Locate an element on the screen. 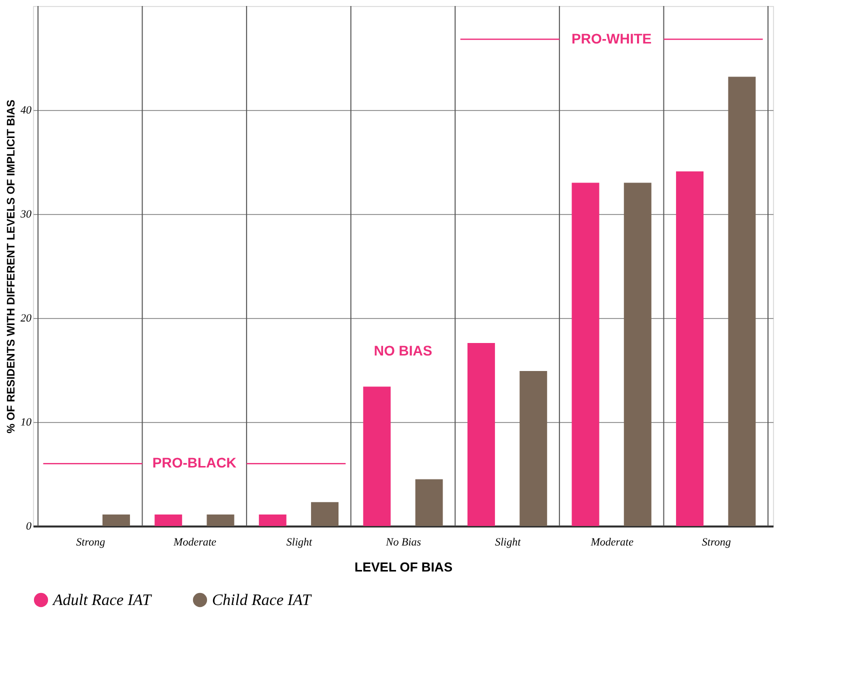  y-tick-label: 40 is located at coordinates (26, 110).